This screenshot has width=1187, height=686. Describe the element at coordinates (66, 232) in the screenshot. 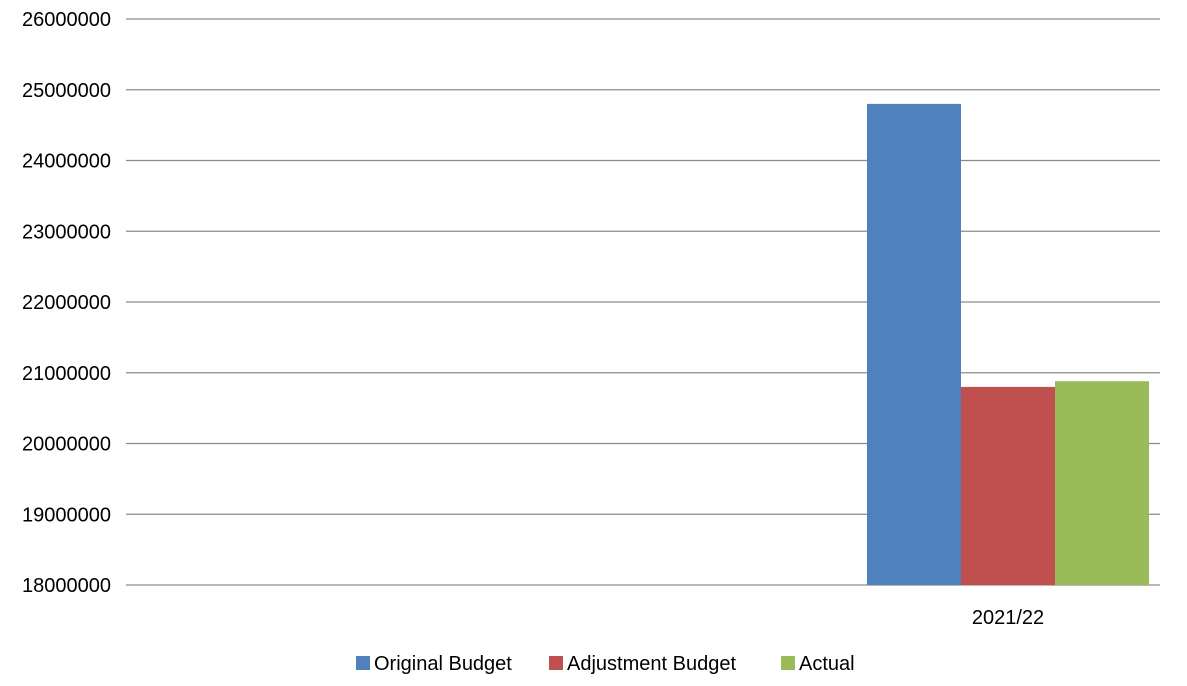

I see `y-tick-label: 23000000` at that location.